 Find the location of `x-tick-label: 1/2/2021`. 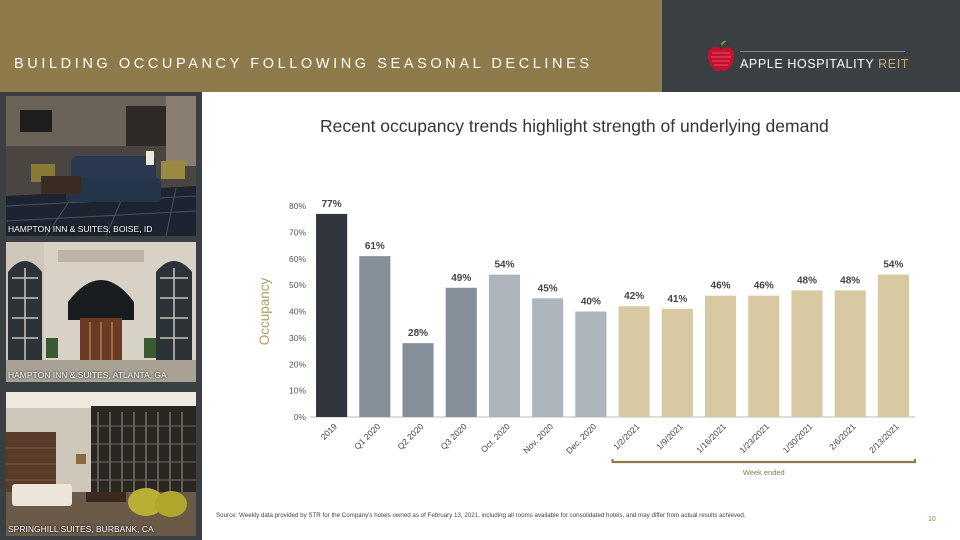

x-tick-label: 1/2/2021 is located at coordinates (626, 436).